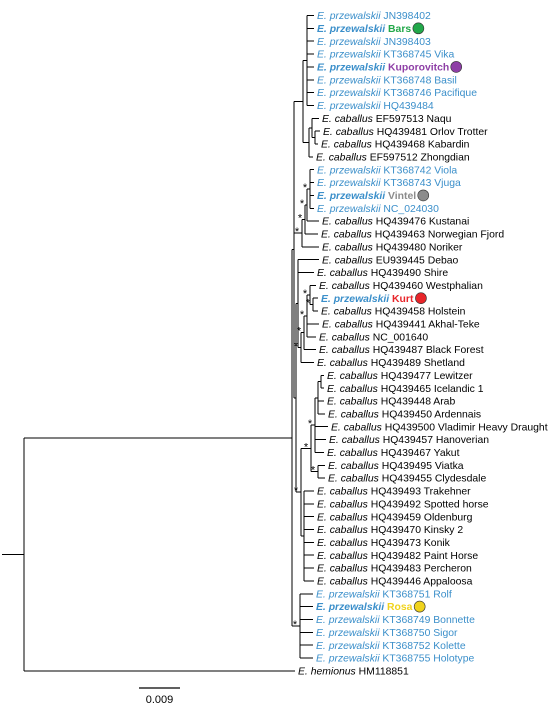 This screenshot has width=550, height=706. I want to click on leaf-label-51: E. hemionus HM118851, so click(353, 671).